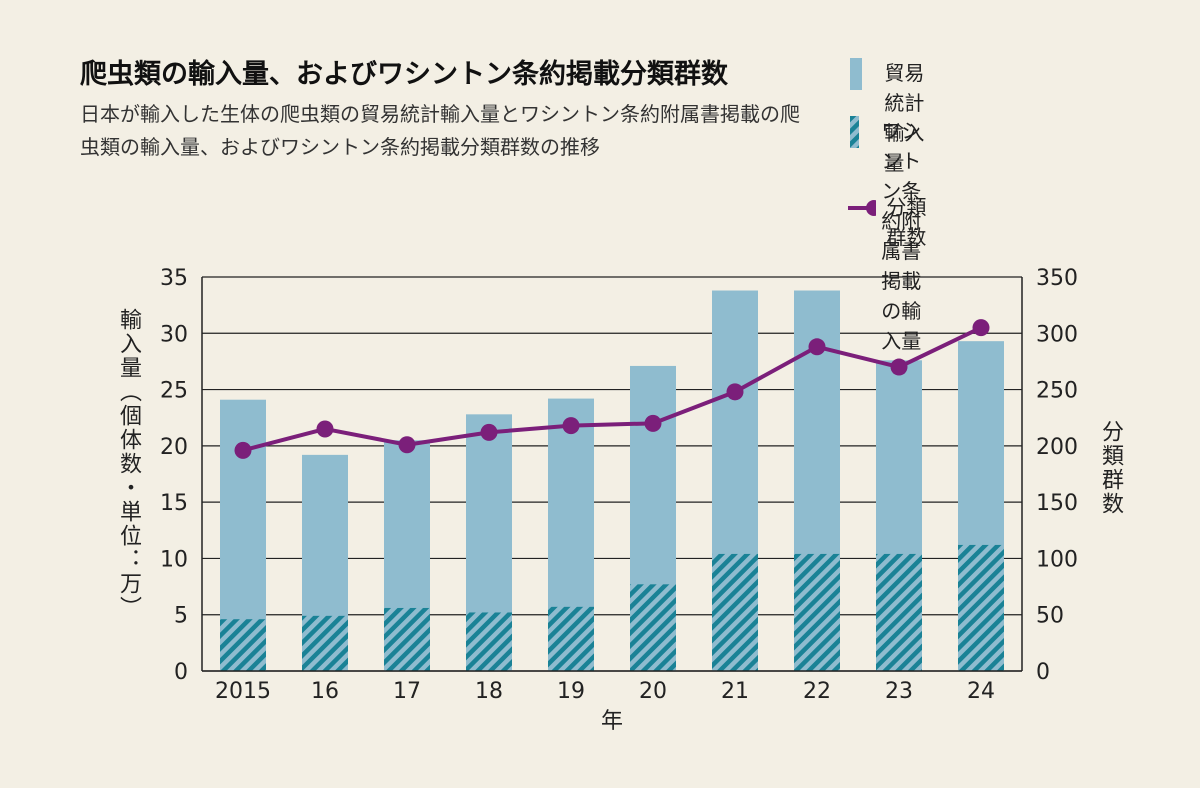 Image resolution: width=1200 pixels, height=788 pixels. I want to click on legend-item-taxa: 分類群数, so click(889, 222).